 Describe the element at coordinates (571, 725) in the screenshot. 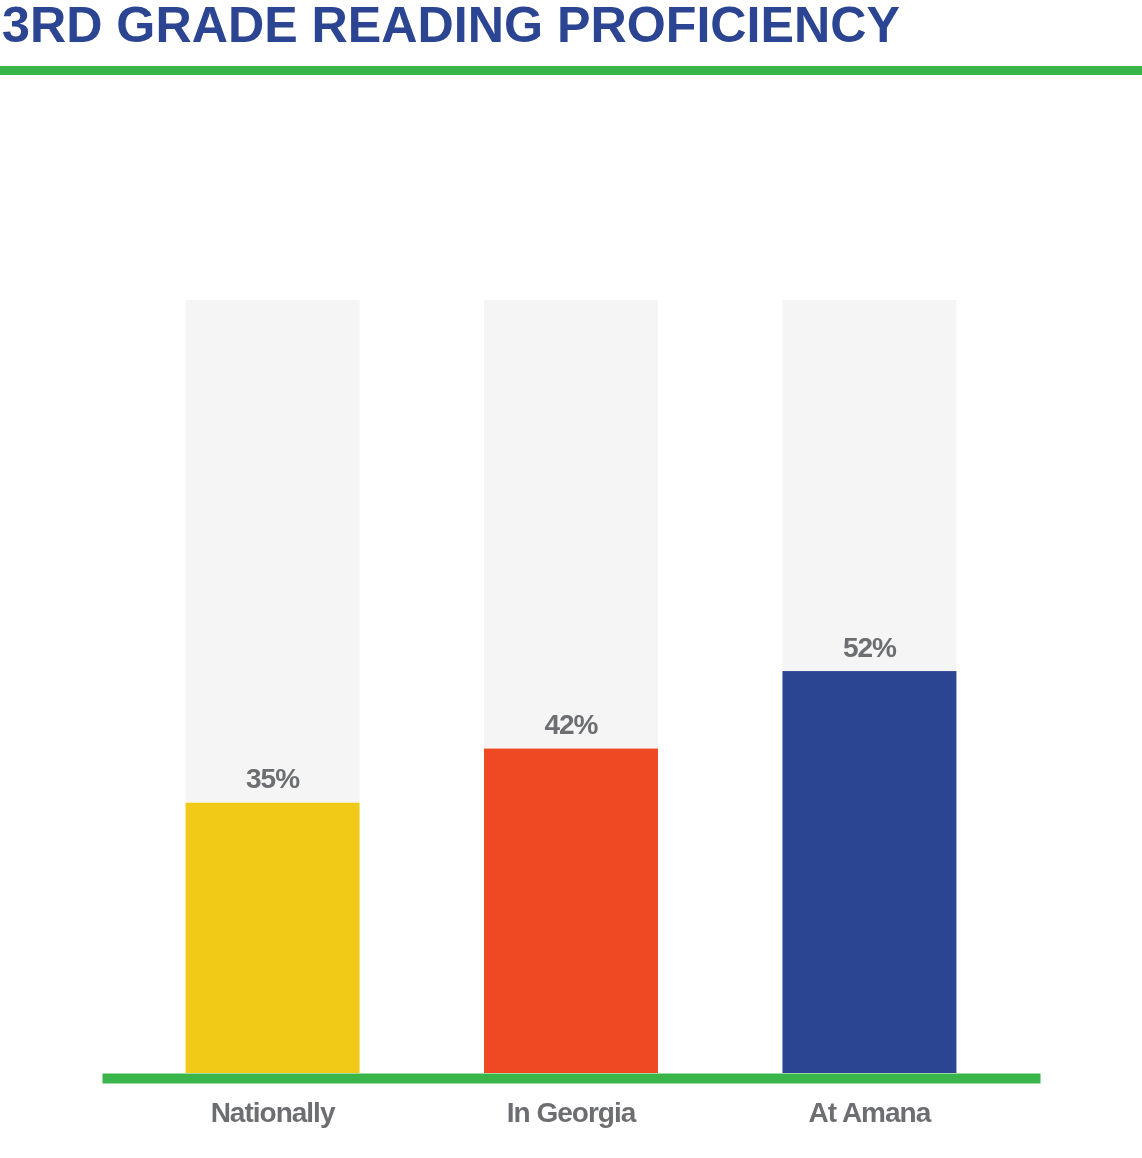

I see `data-label: 42%` at that location.